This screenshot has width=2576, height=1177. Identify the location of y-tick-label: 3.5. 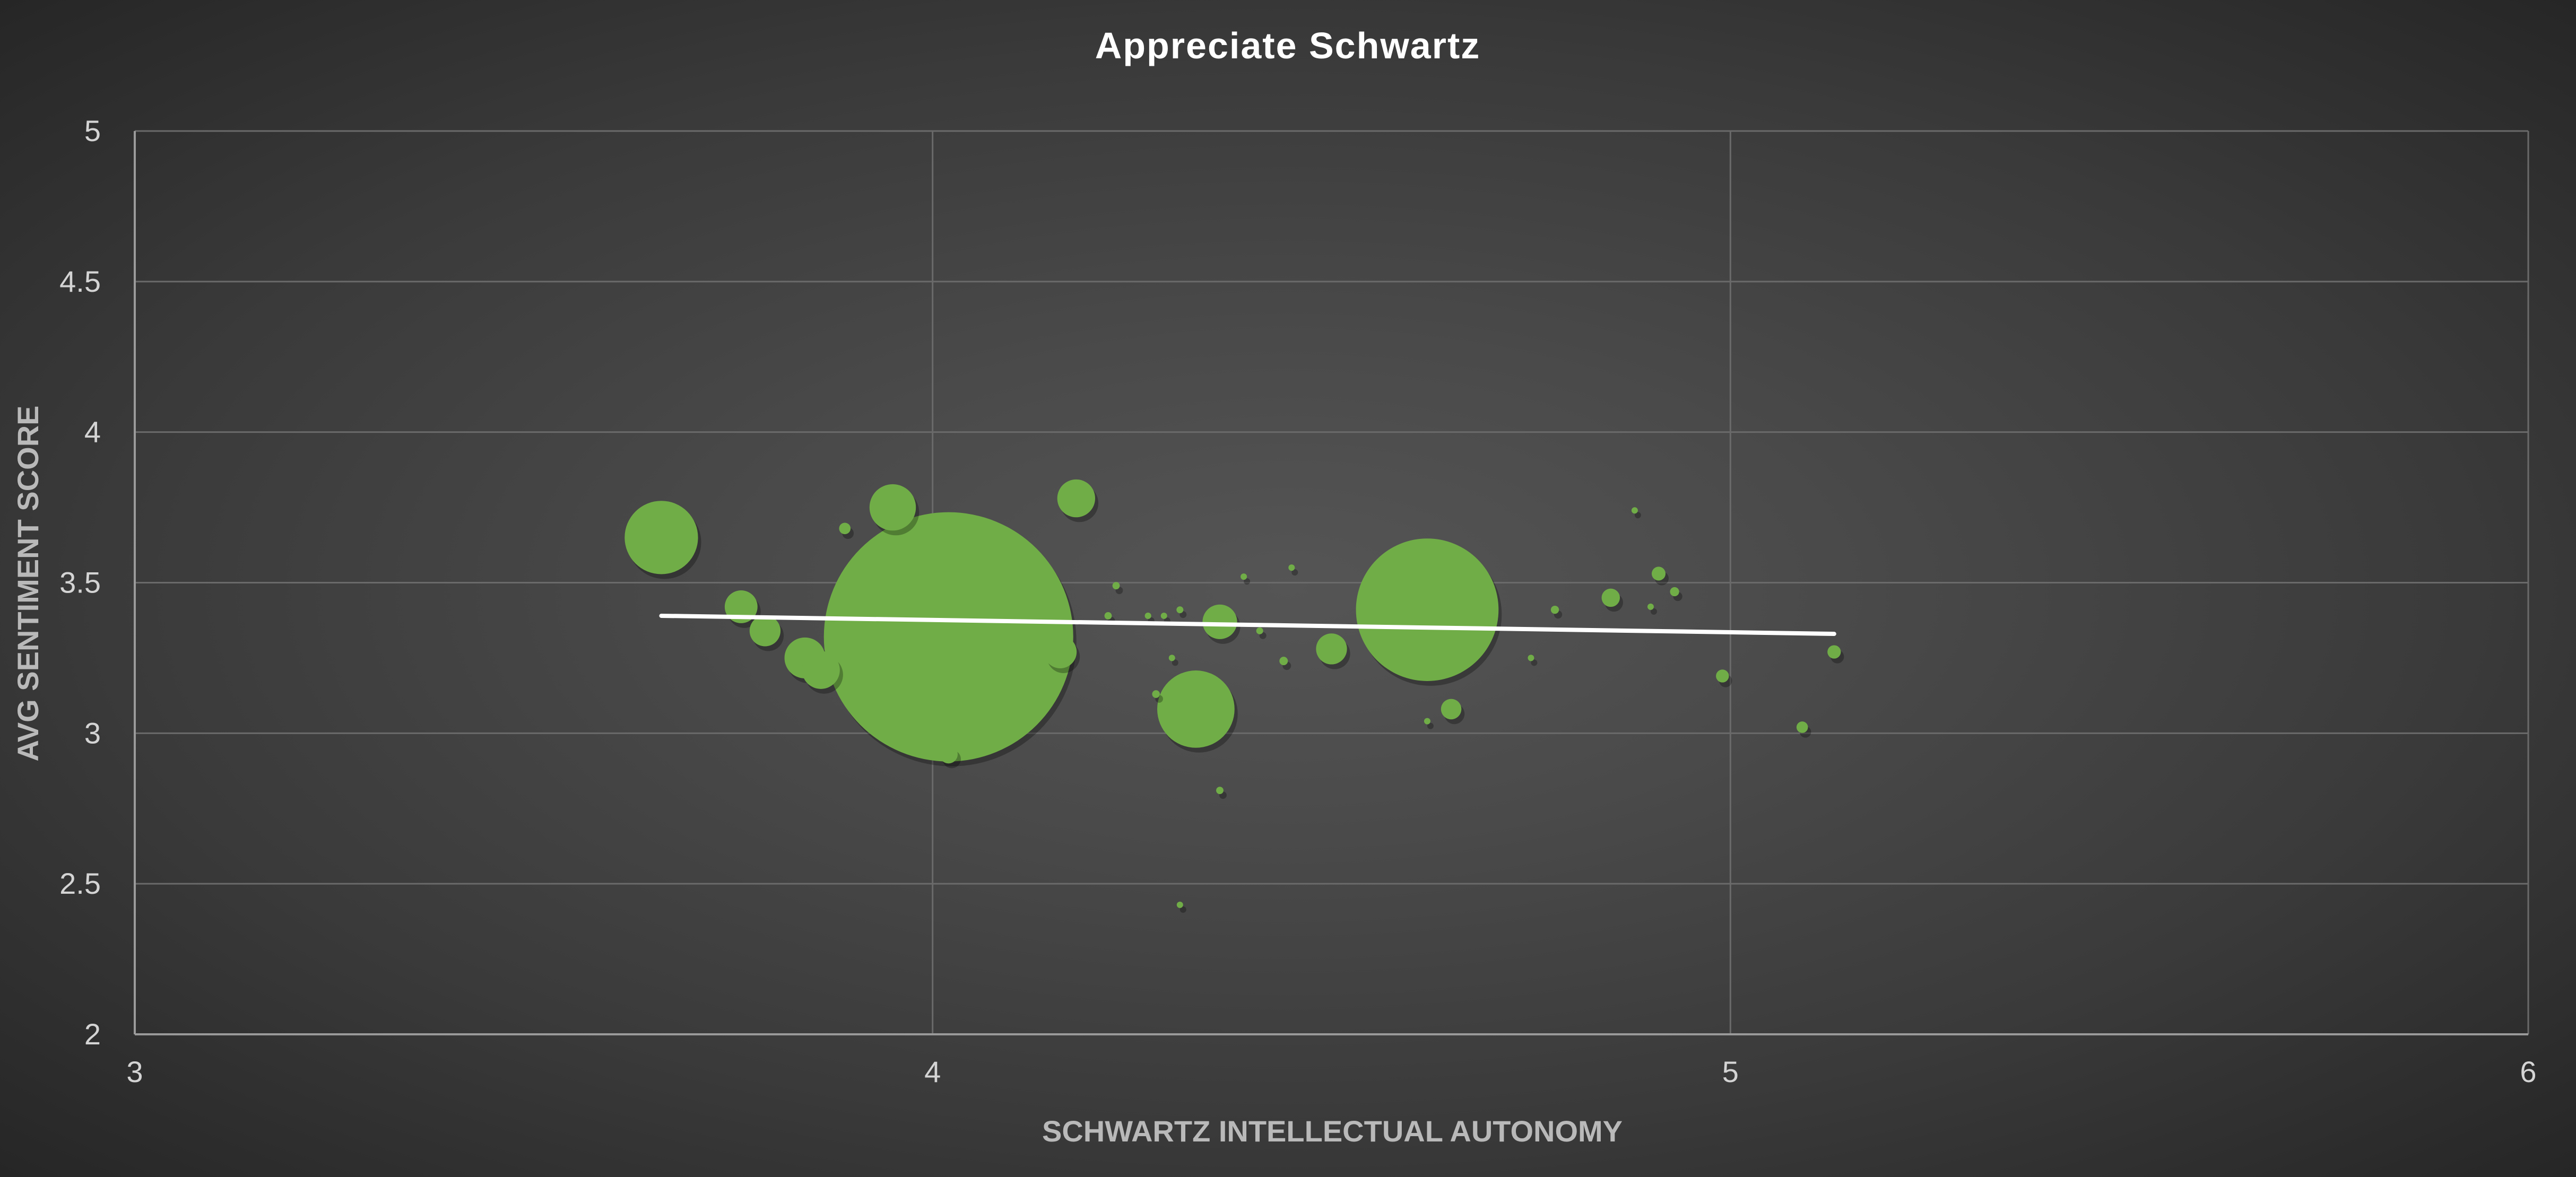
(80, 582).